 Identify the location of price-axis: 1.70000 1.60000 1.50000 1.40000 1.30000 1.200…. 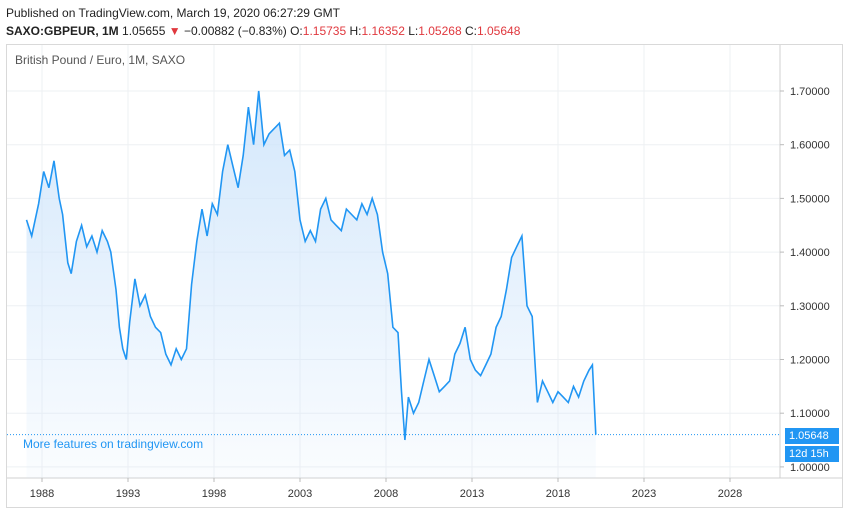
(805, 280).